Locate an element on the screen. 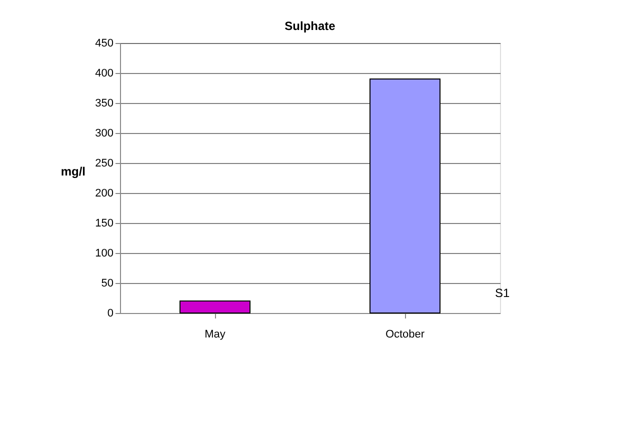 Image resolution: width=634 pixels, height=439 pixels. y-tick-label: 300 is located at coordinates (104, 134).